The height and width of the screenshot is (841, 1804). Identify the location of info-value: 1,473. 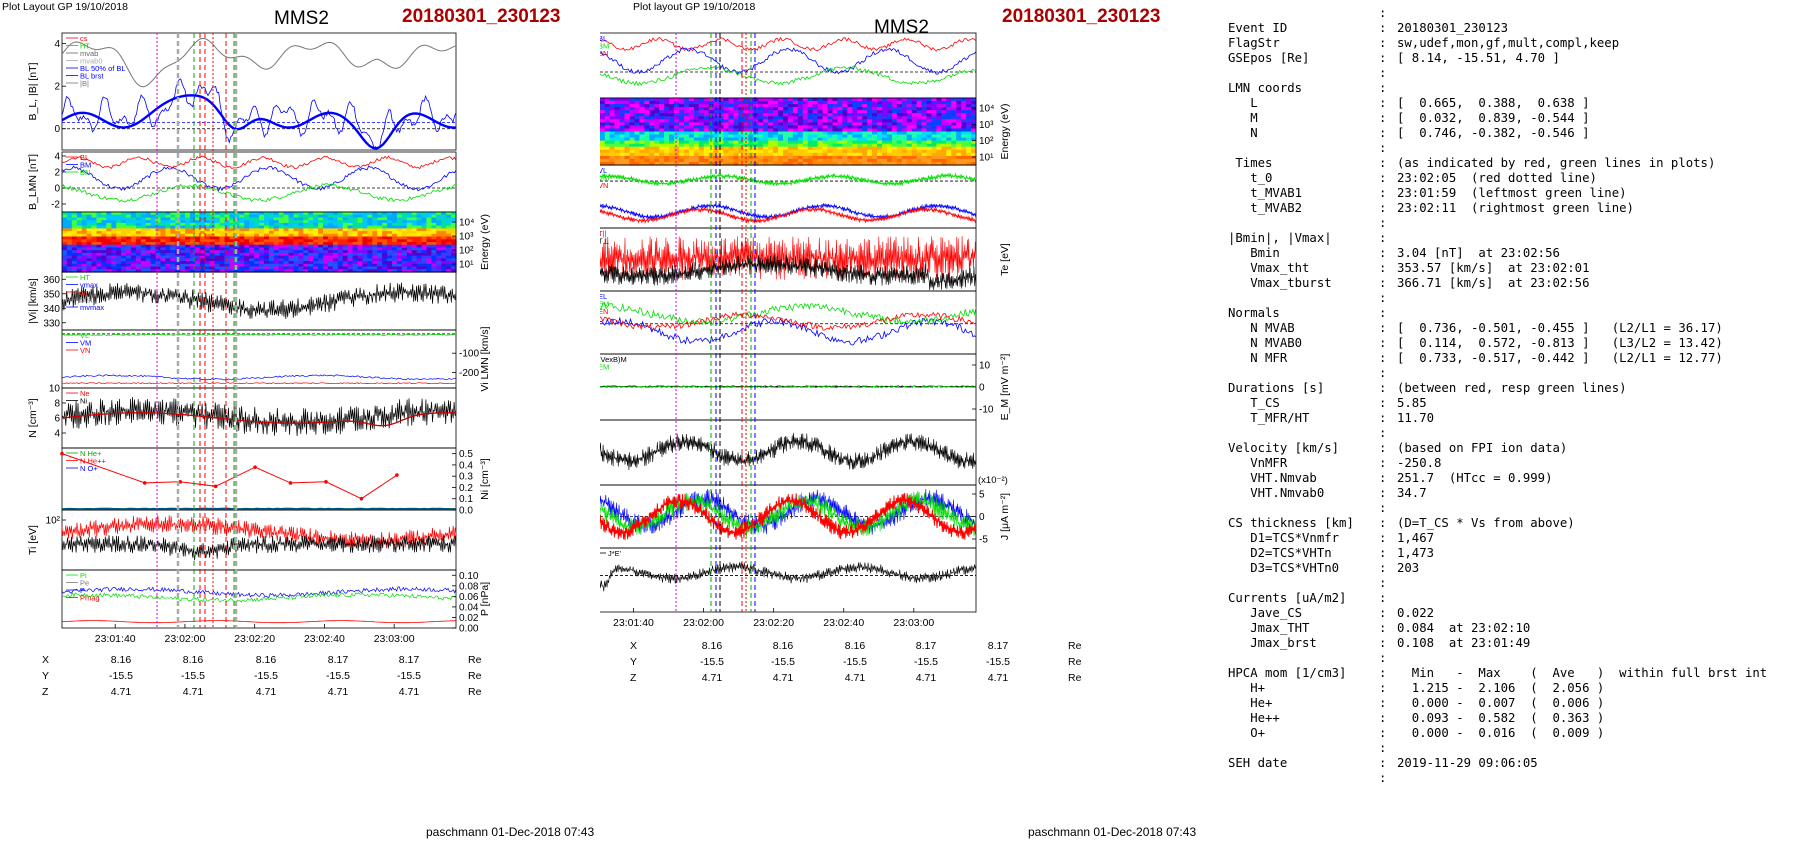
(1416, 553).